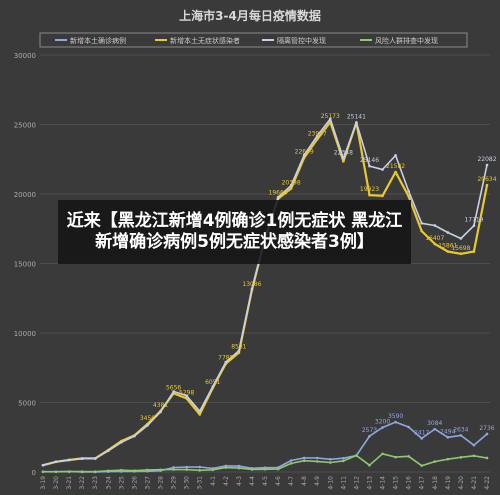 The width and height of the screenshot is (500, 495). What do you see at coordinates (447, 246) in the screenshot?
I see `data-label: 15861` at bounding box center [447, 246].